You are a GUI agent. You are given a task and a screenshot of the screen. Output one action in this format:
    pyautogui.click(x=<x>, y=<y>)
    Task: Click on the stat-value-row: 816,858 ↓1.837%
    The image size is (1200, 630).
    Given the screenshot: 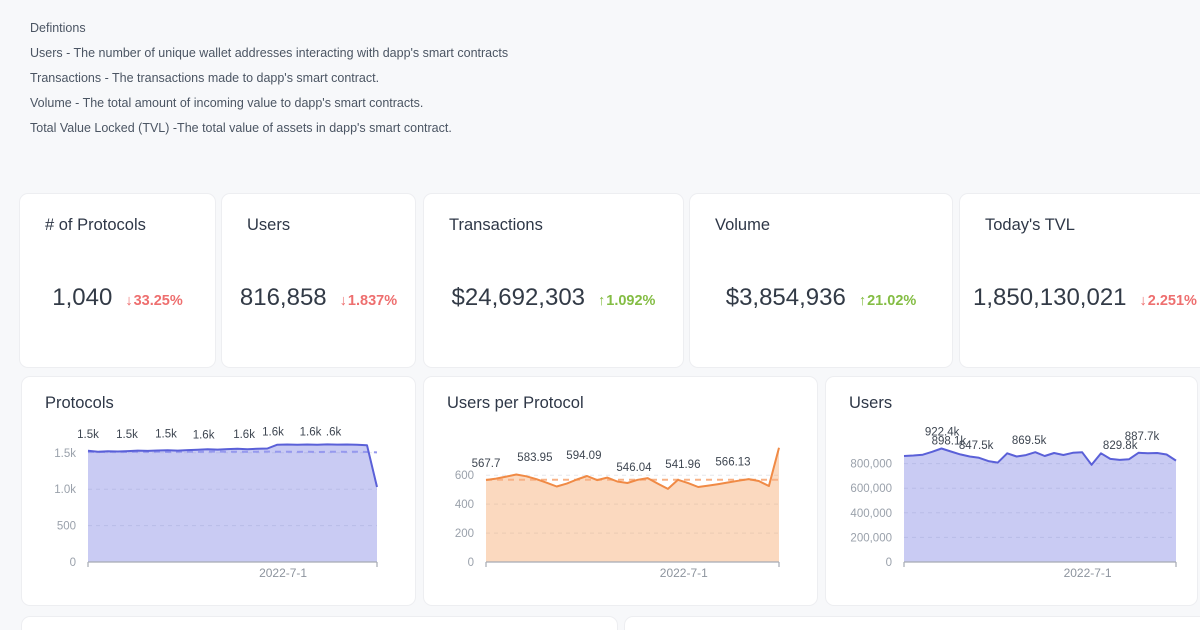 What is the action you would take?
    pyautogui.click(x=318, y=298)
    